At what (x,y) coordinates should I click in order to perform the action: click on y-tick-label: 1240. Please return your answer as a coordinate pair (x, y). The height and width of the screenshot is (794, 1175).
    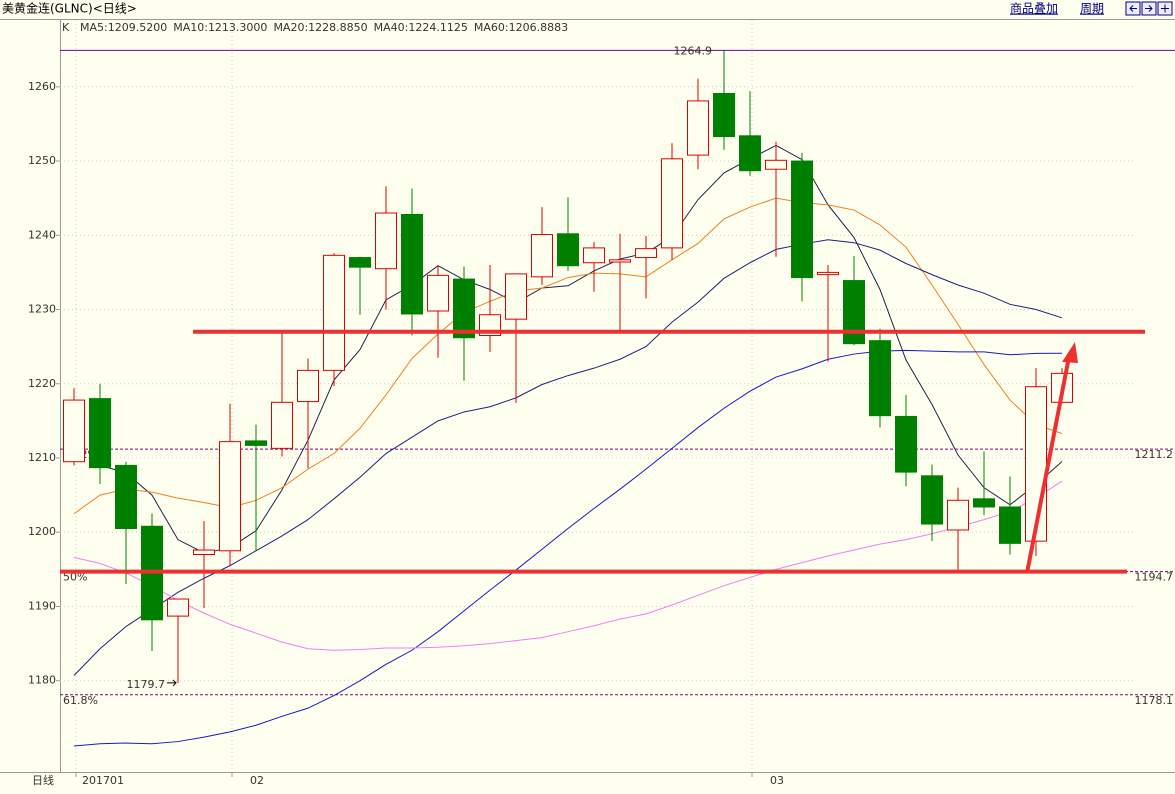
    Looking at the image, I should click on (42, 234).